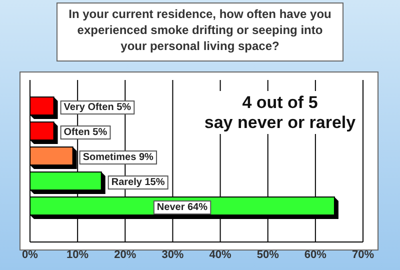 Image resolution: width=400 pixels, height=270 pixels. What do you see at coordinates (280, 112) in the screenshot?
I see `annotation: 4 out of 5 say never or rarely` at bounding box center [280, 112].